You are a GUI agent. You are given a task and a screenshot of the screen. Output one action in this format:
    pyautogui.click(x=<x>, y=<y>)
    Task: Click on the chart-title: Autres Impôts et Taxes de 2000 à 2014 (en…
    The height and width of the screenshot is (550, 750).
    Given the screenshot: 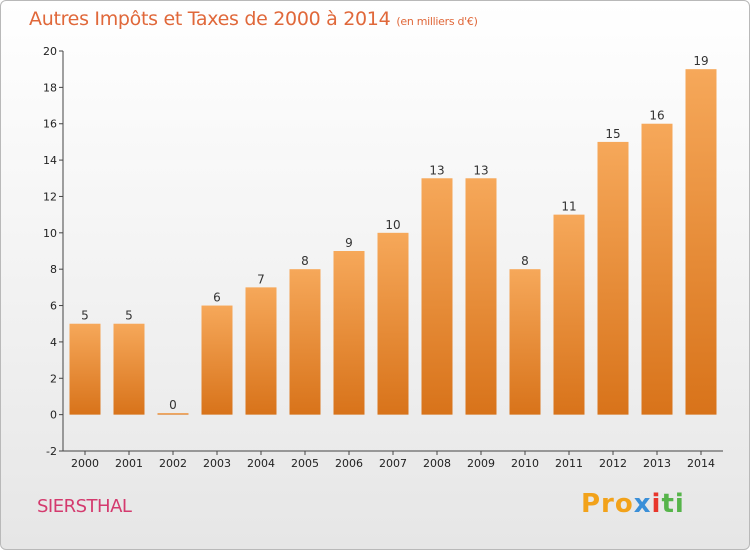 What is the action you would take?
    pyautogui.click(x=253, y=19)
    